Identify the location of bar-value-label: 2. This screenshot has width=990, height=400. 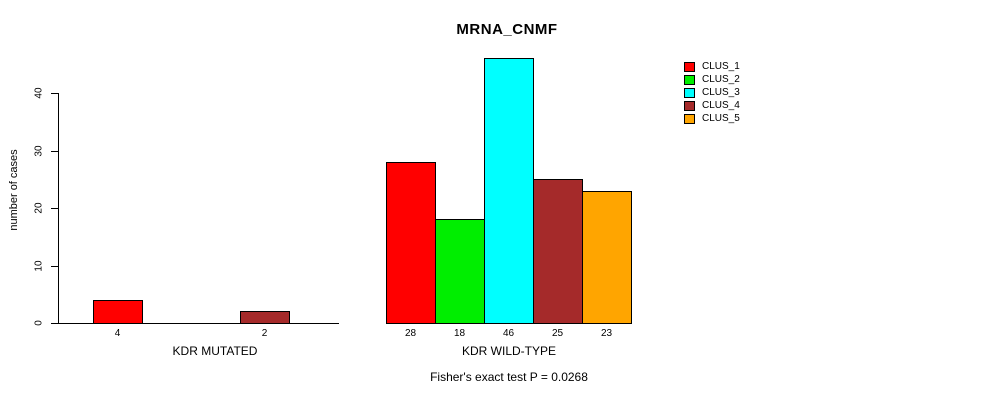
(264, 333).